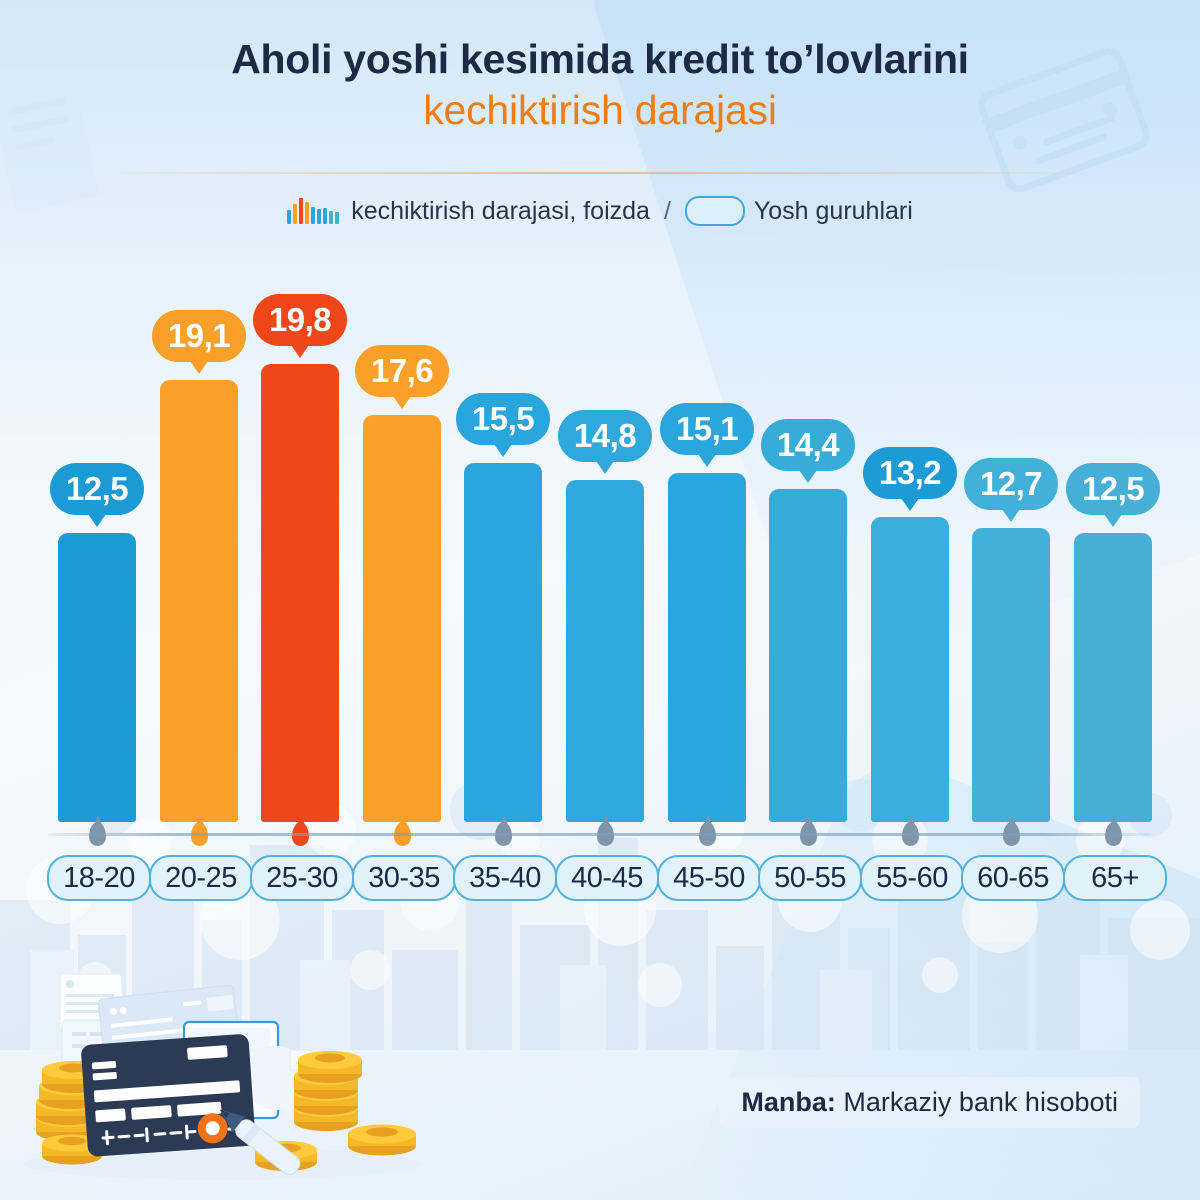 The image size is (1200, 1200). What do you see at coordinates (201, 878) in the screenshot?
I see `x-axis-label-20-25: 20-25` at bounding box center [201, 878].